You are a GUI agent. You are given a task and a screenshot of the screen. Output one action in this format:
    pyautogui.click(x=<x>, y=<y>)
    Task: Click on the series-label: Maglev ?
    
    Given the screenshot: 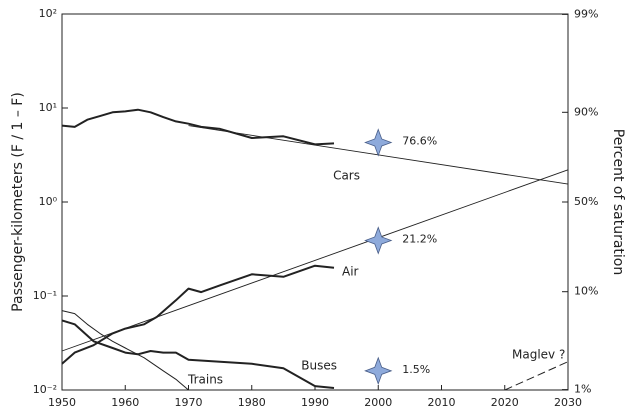 What is the action you would take?
    pyautogui.click(x=538, y=355)
    